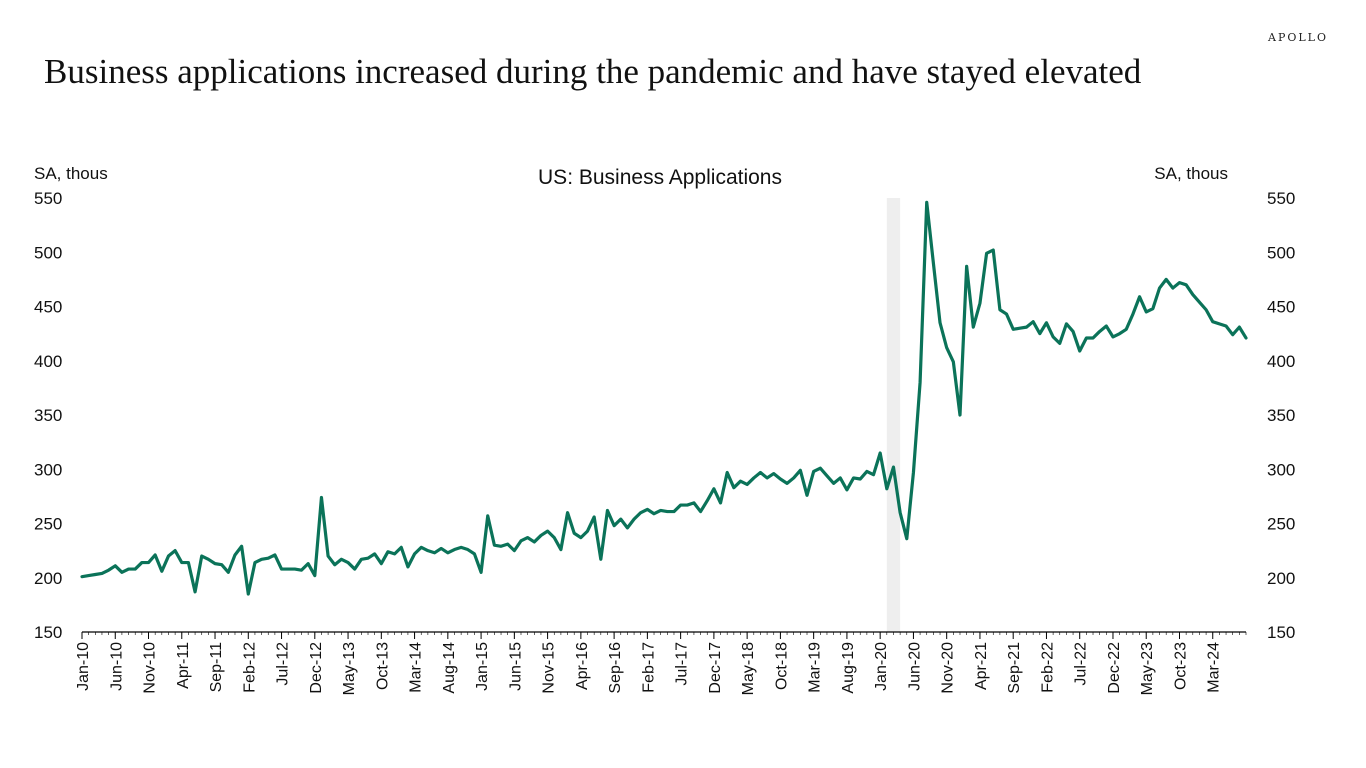  I want to click on y-tick-label-right: 550, so click(1281, 198).